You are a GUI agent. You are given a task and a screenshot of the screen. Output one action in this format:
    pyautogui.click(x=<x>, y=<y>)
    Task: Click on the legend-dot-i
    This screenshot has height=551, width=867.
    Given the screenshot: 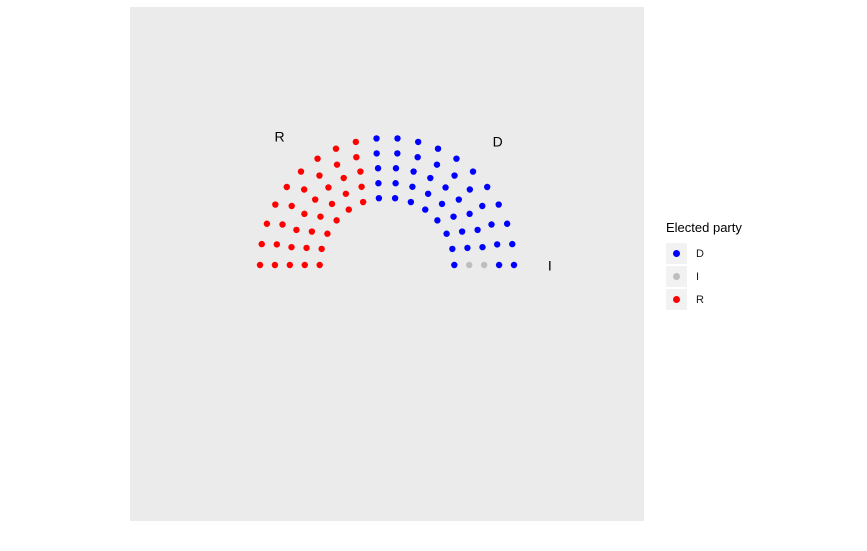 What is the action you would take?
    pyautogui.click(x=676, y=276)
    